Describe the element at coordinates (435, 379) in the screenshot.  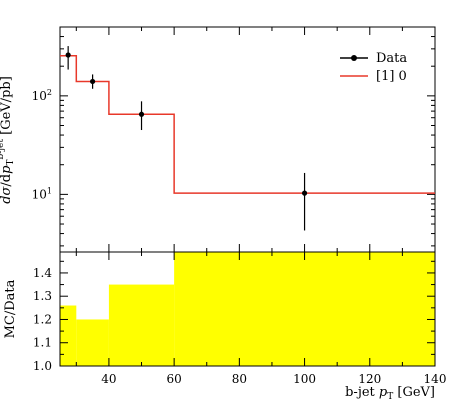
I see `ratio-x-tick-label: 140` at that location.